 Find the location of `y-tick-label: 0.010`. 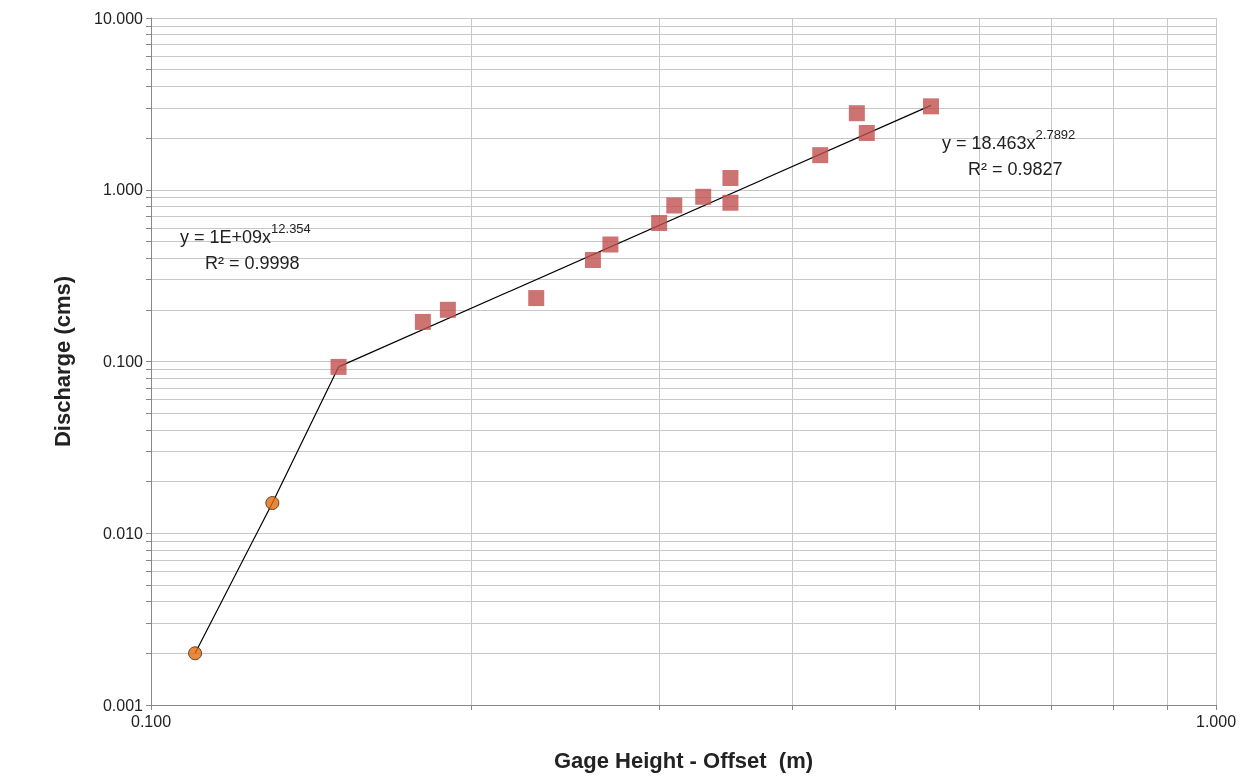

y-tick-label: 0.010 is located at coordinates (123, 533).